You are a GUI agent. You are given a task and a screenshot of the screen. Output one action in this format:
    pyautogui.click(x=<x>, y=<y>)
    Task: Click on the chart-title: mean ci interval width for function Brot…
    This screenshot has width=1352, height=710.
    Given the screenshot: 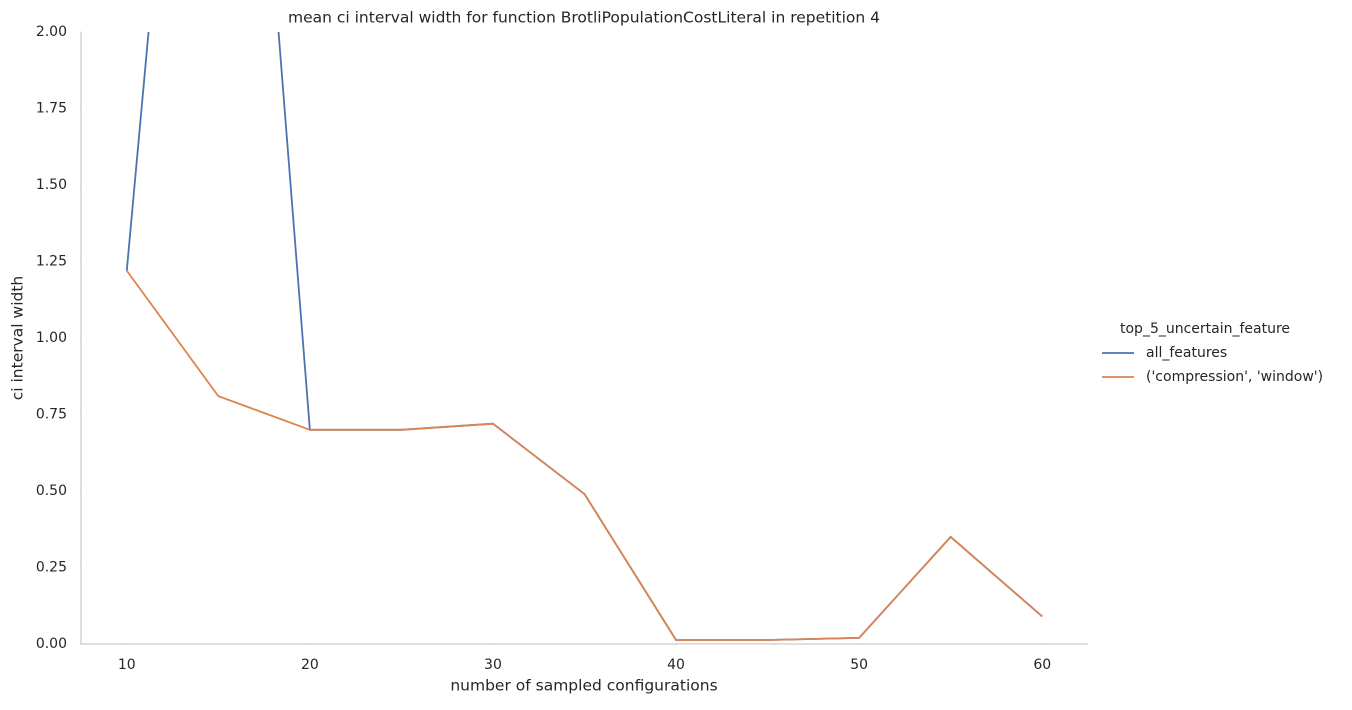 What is the action you would take?
    pyautogui.click(x=584, y=18)
    